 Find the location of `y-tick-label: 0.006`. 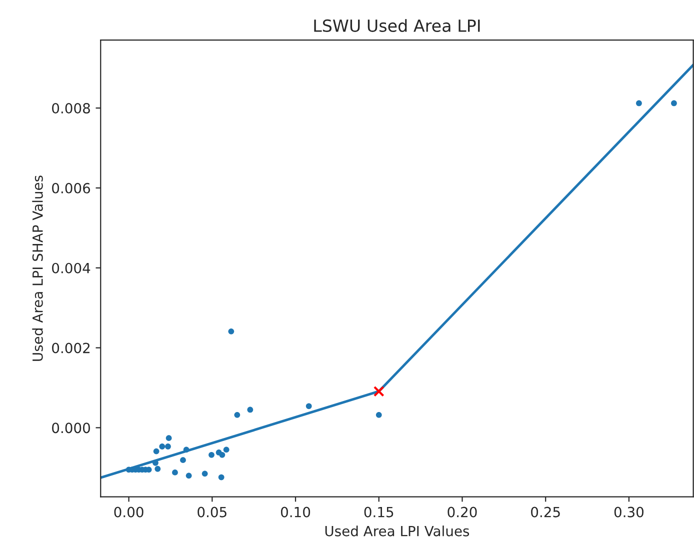

y-tick-label: 0.006 is located at coordinates (71, 188).